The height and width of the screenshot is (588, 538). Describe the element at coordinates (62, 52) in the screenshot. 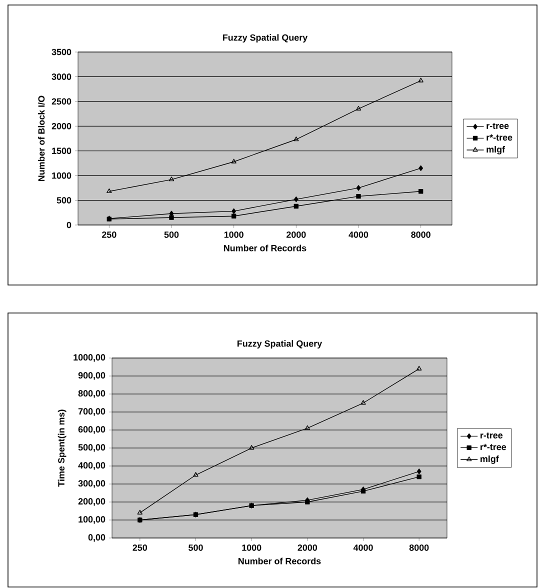

I see `y-tick-label: 3500` at that location.